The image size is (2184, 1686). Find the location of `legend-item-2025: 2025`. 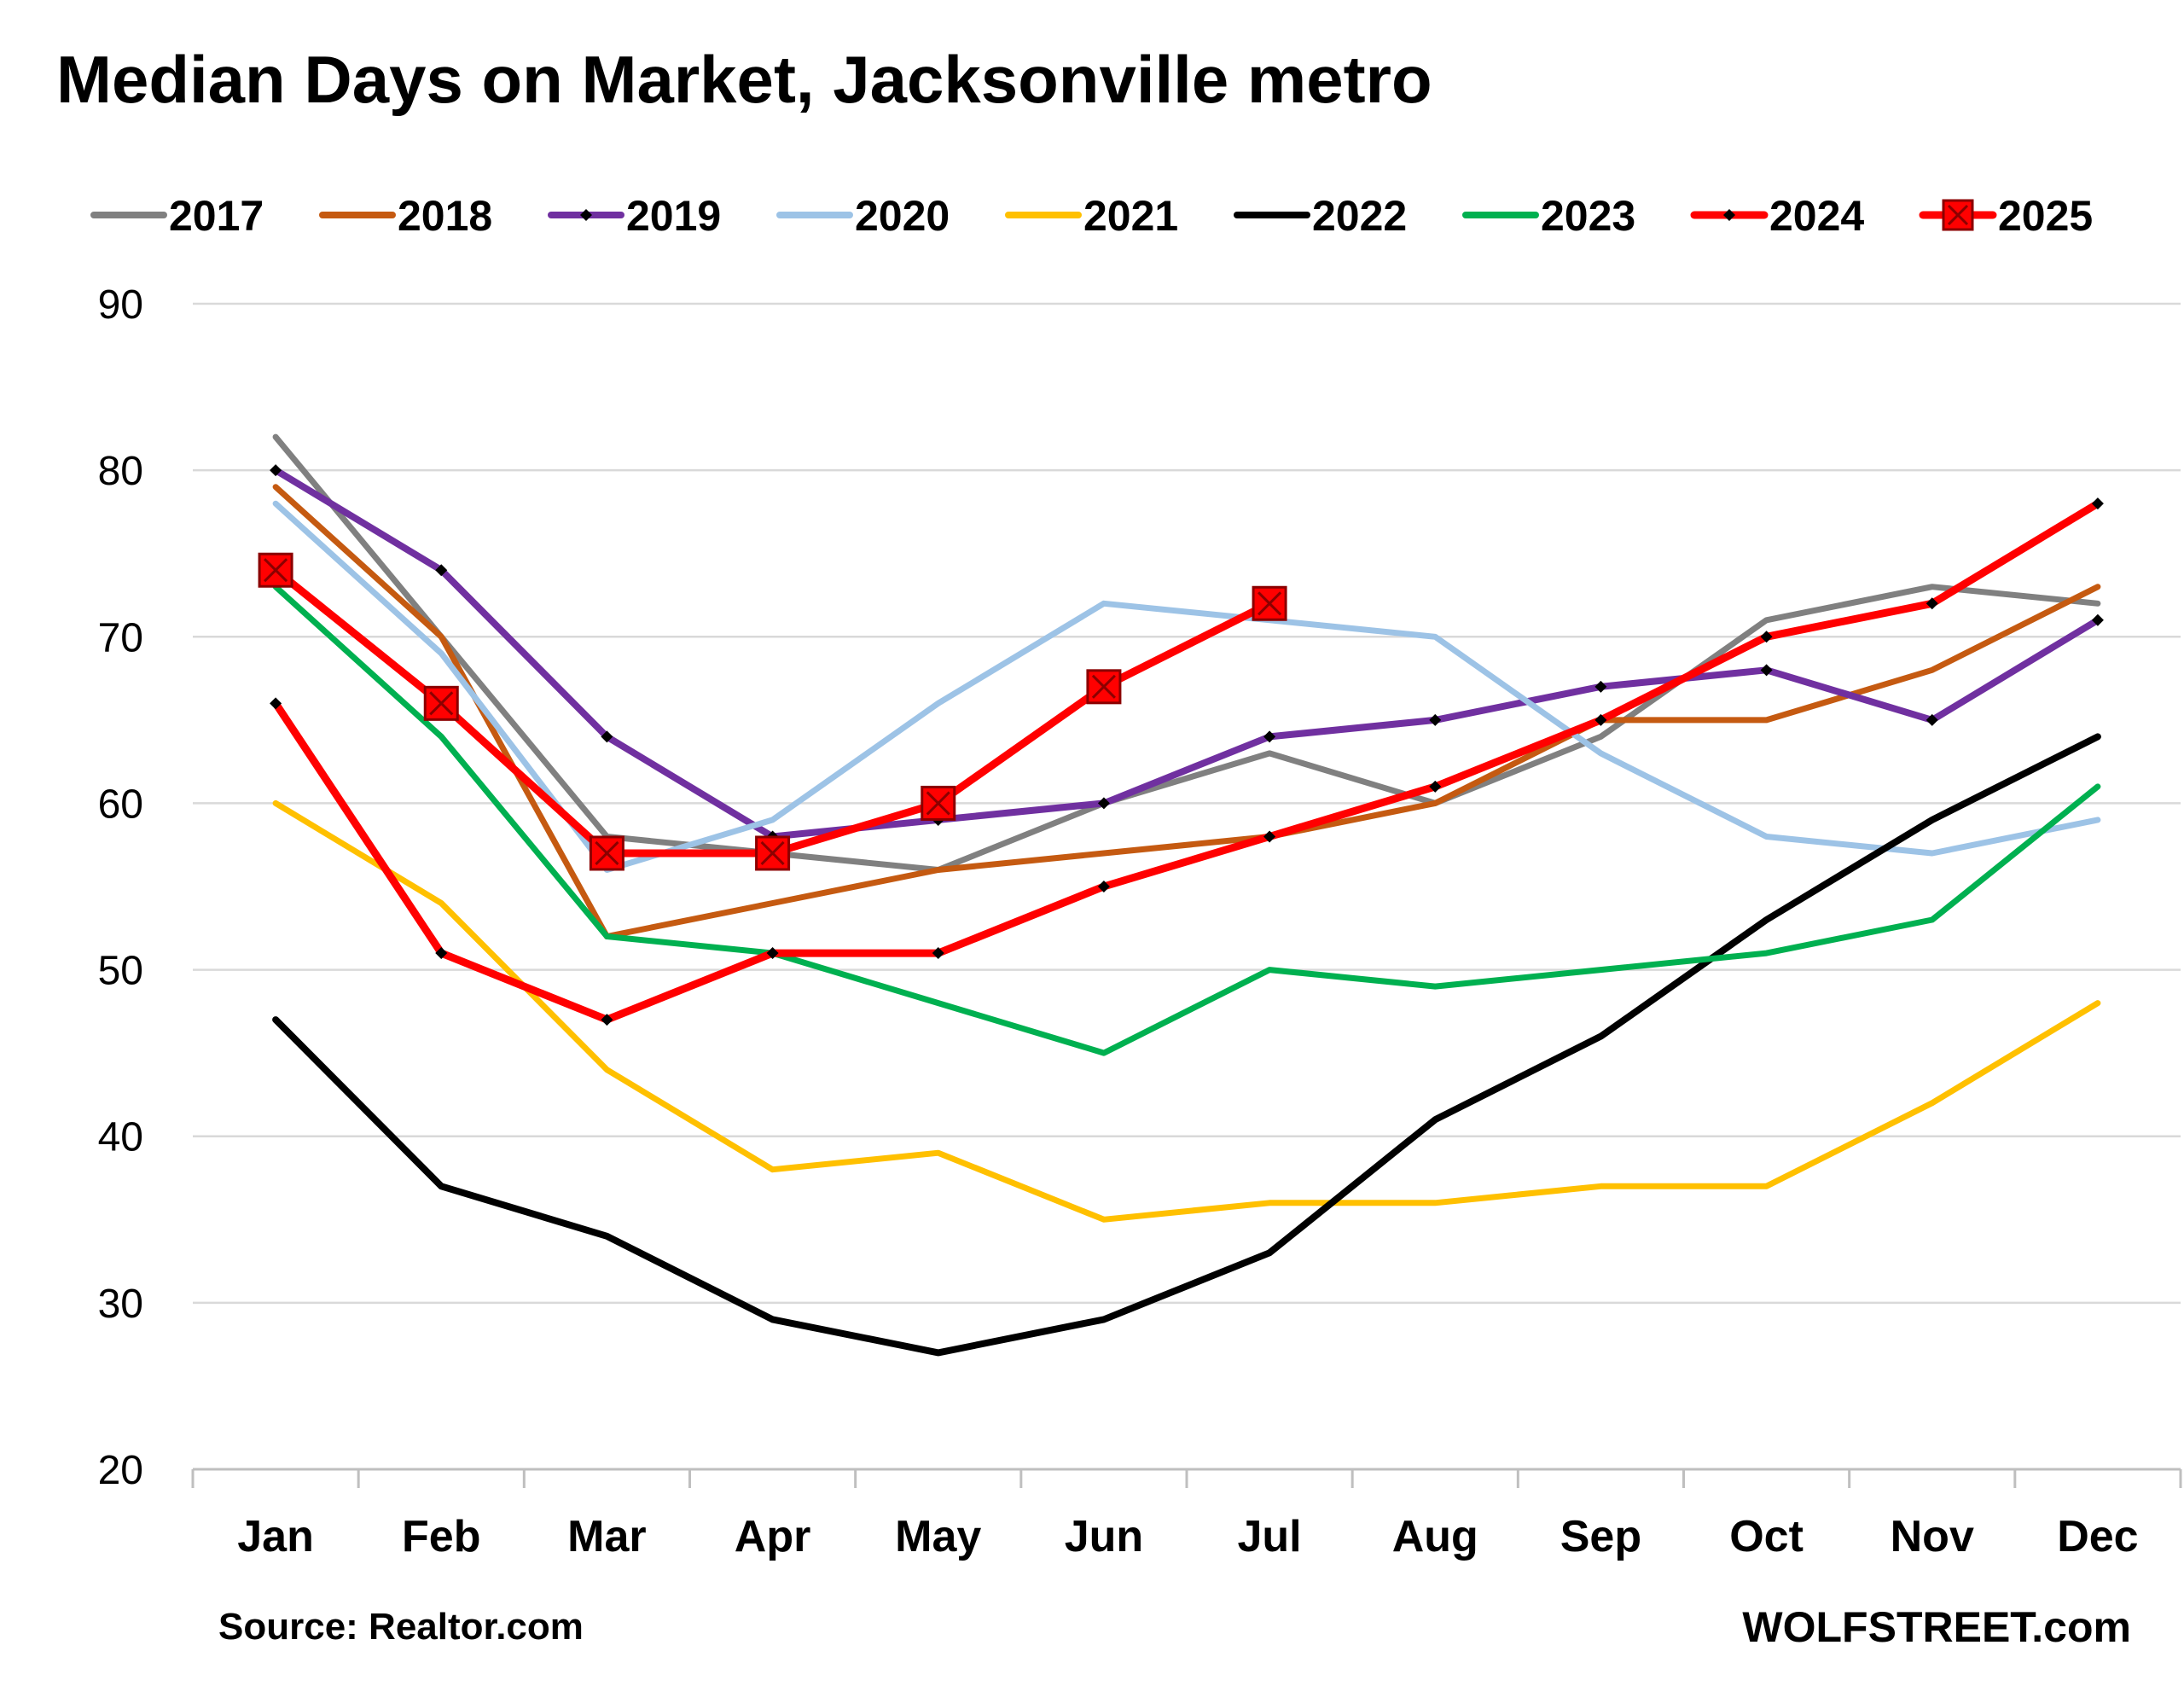

legend-item-2025: 2025 is located at coordinates (2006, 216).